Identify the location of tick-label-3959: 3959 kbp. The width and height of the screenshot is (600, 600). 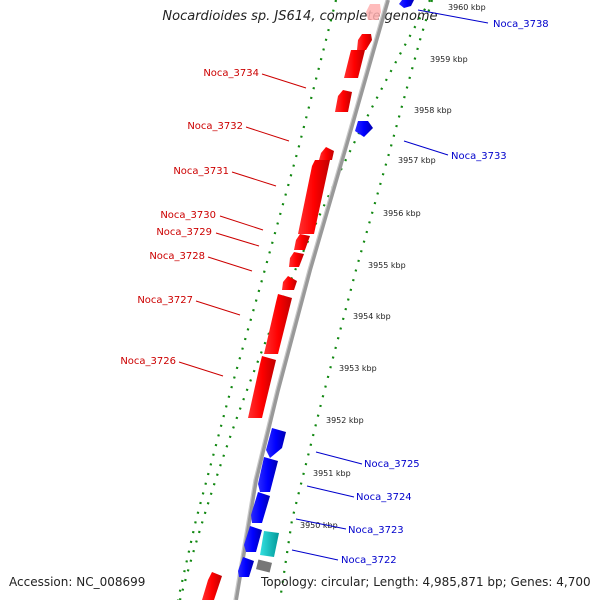
(449, 59).